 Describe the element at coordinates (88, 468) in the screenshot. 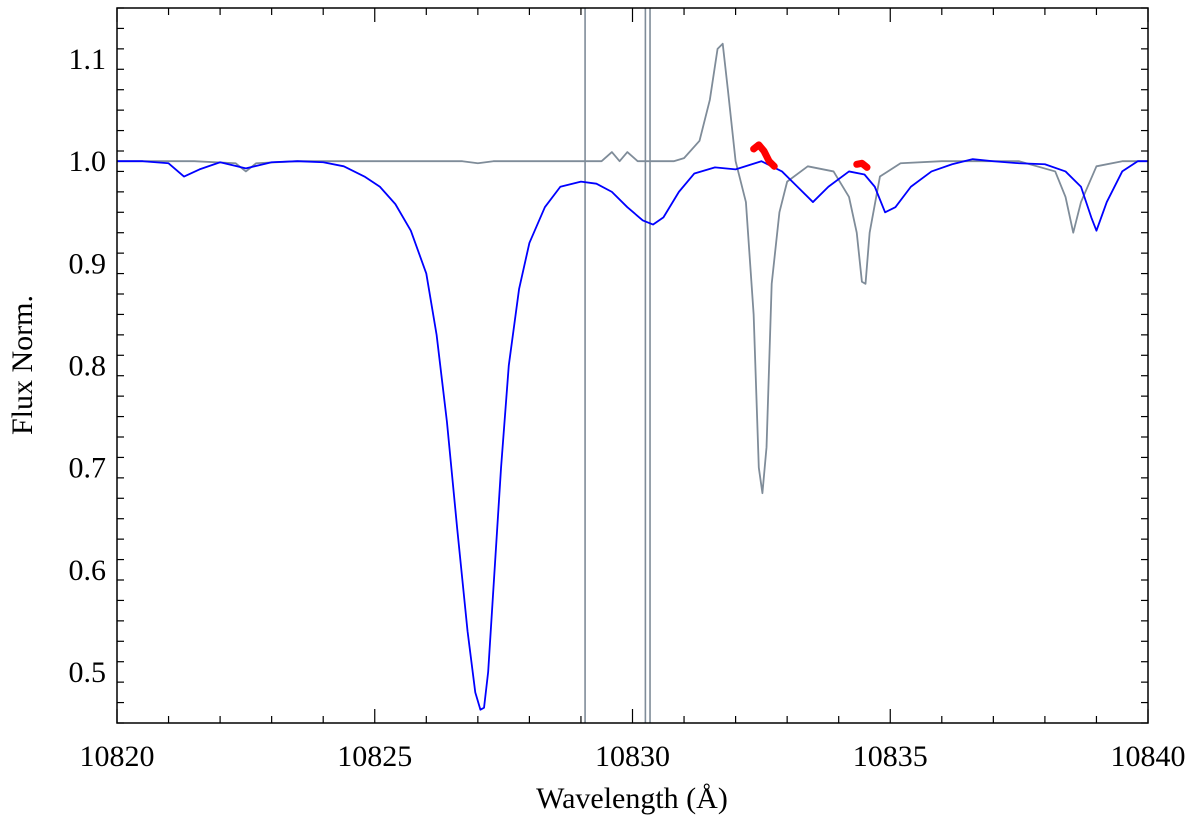

I see `y-tick-label: 0.7` at that location.